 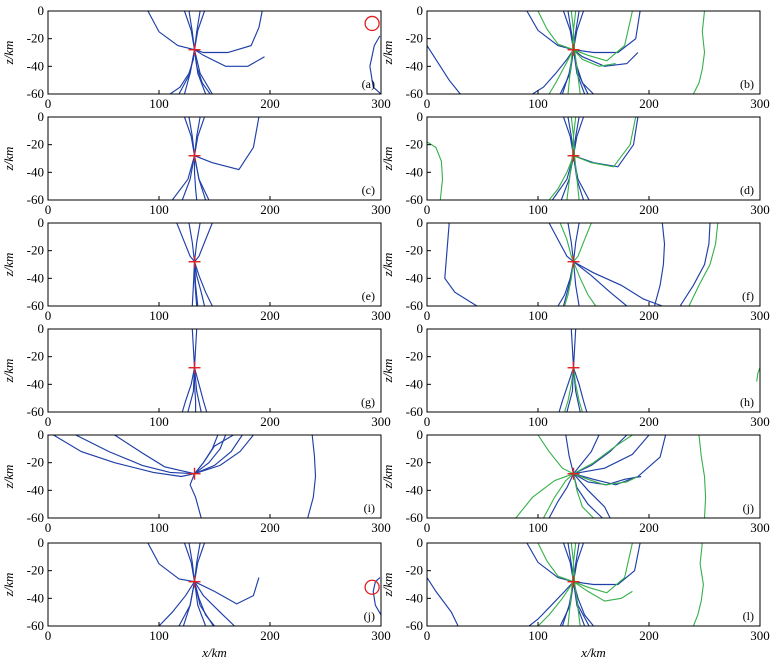 I want to click on ray-panel: 0 100 200 300 0 -20 -40 -60 z/km (d), so click(x=575, y=163).